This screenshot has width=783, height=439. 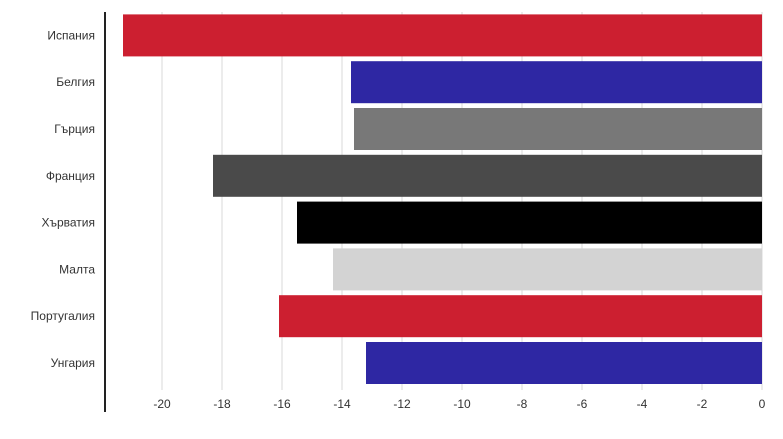 I want to click on x-tick-label: -4, so click(x=642, y=404).